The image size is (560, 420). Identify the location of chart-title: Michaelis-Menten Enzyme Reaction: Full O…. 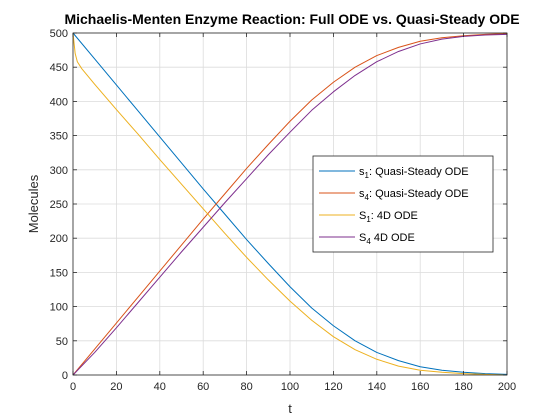
(291, 19).